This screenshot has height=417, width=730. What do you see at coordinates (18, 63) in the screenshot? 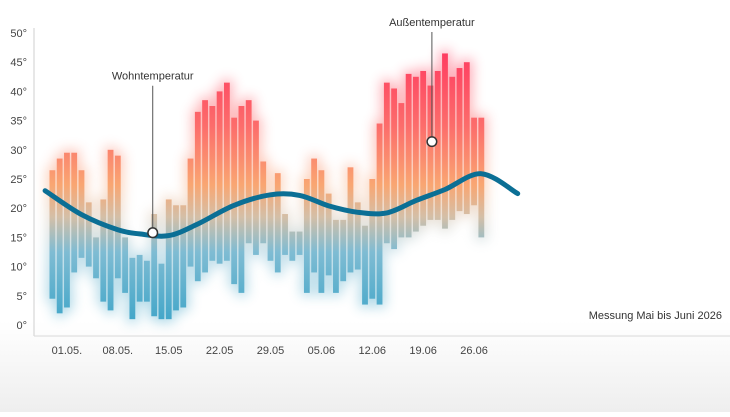
I see `y-tick-label: 45°` at bounding box center [18, 63].